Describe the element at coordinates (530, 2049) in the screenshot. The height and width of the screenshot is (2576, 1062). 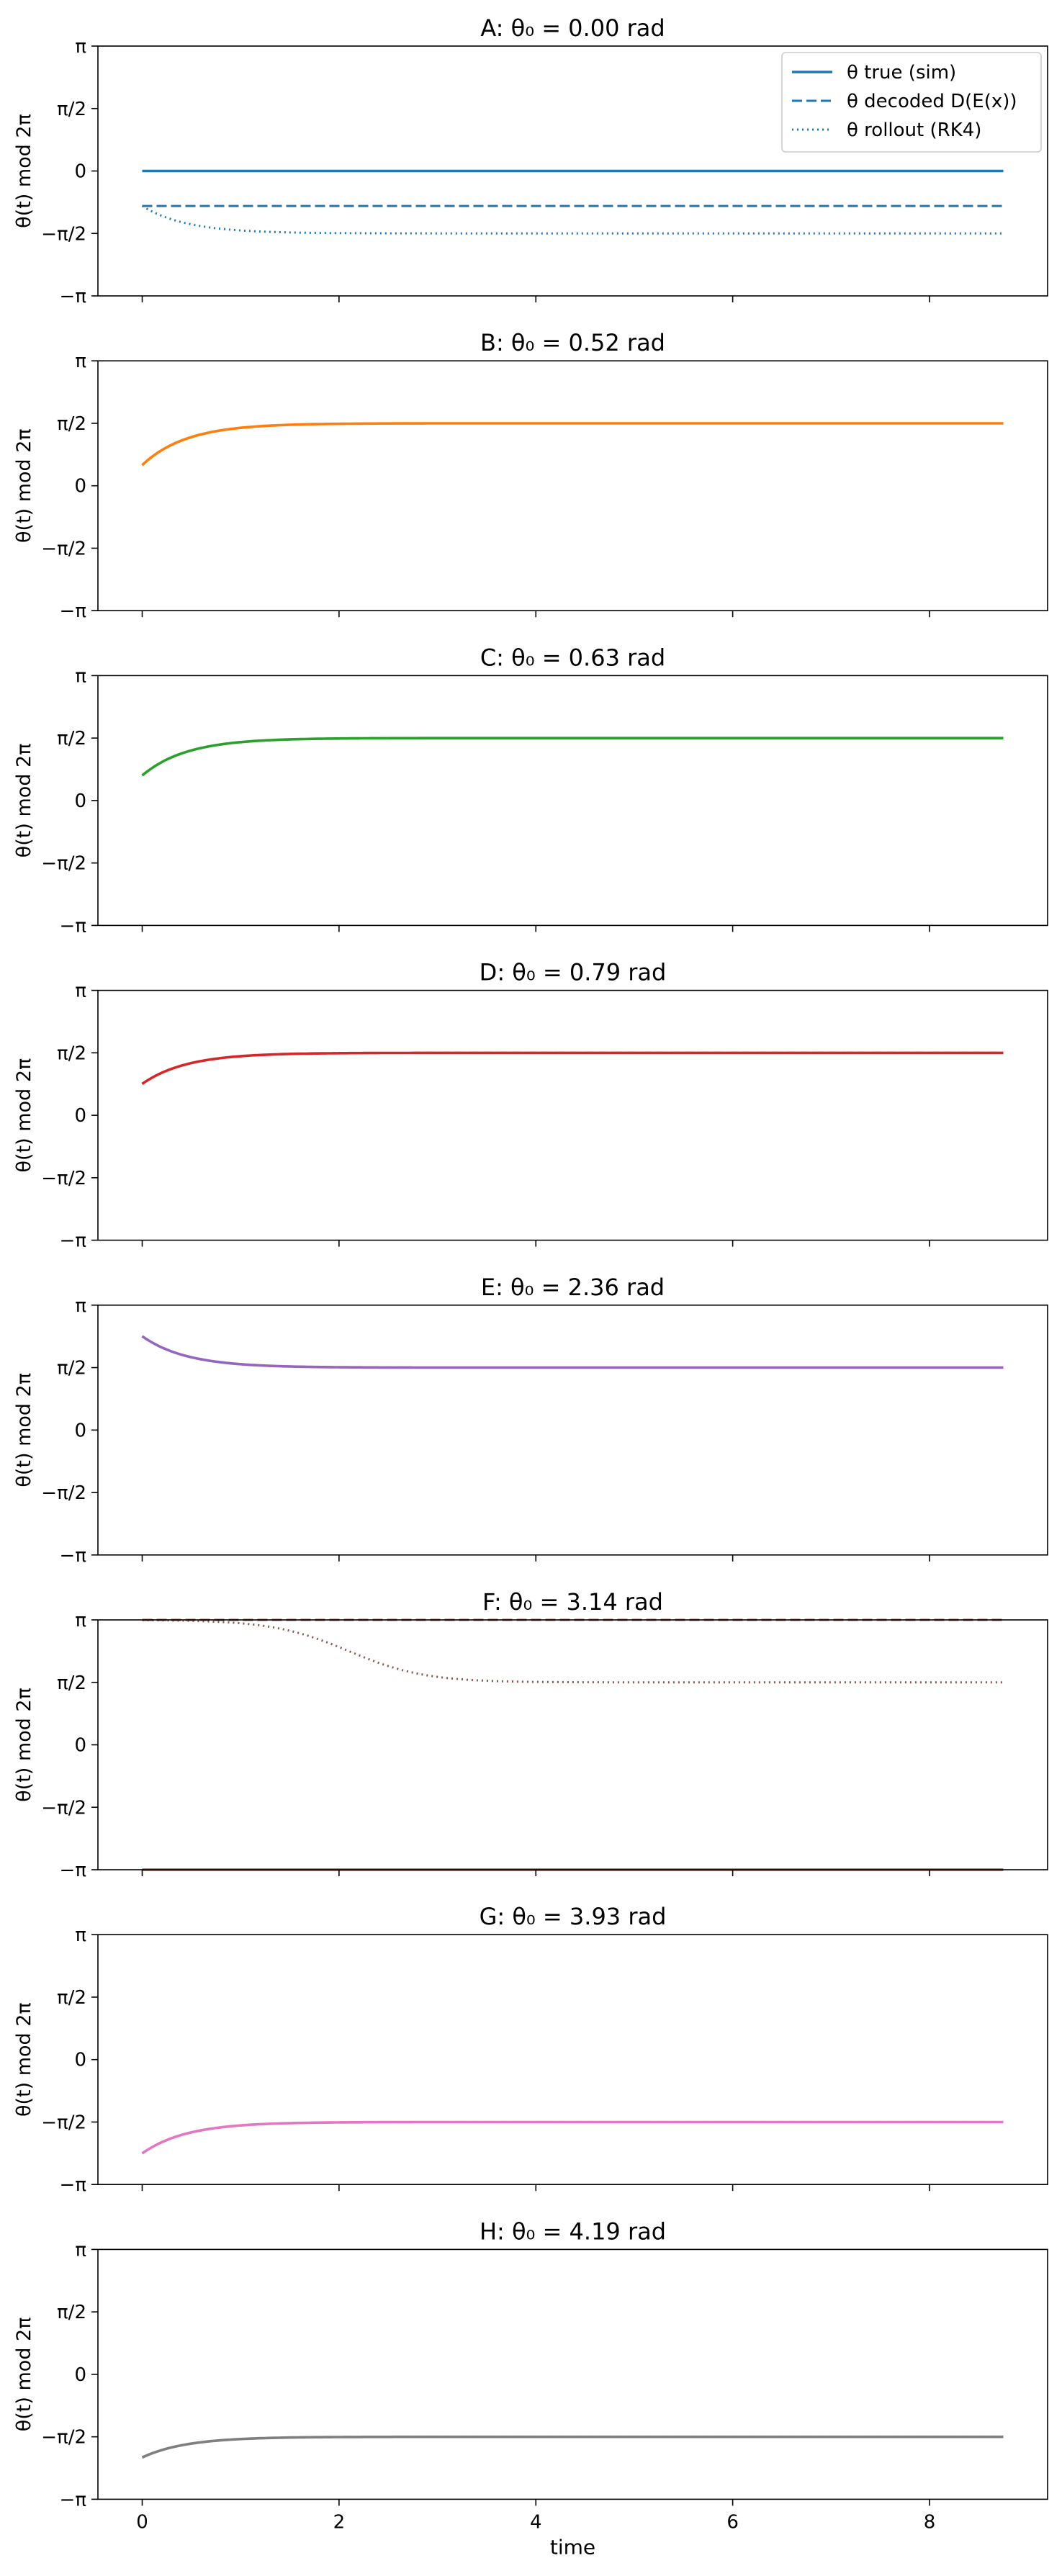
I see `subplot-g: −π −π/2 0 π/2 π G: θ₀ = 3.93 rad θ(t) mod 2π` at that location.